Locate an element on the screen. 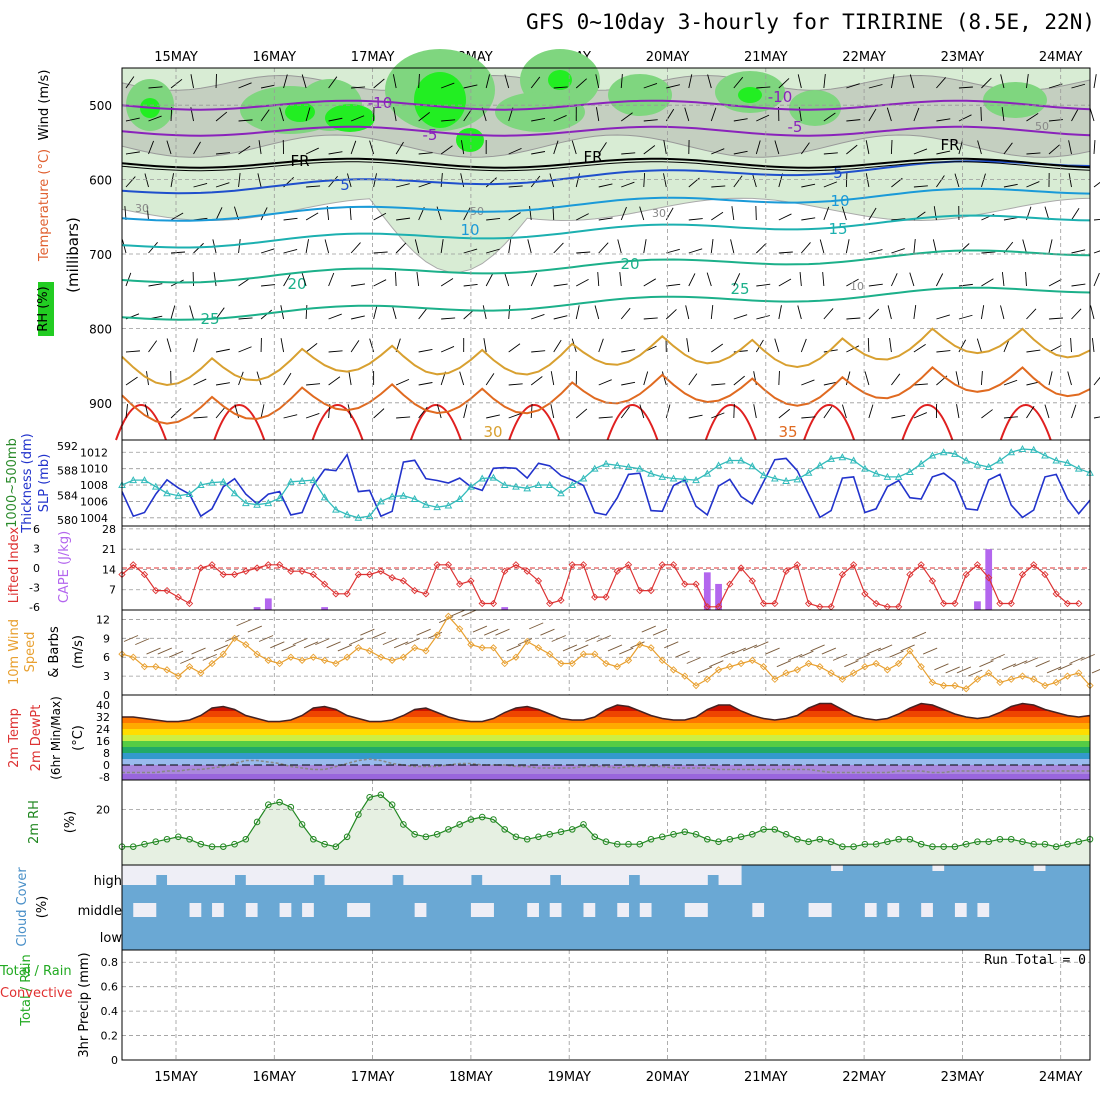  slp-tick: 1012 is located at coordinates (94, 452).